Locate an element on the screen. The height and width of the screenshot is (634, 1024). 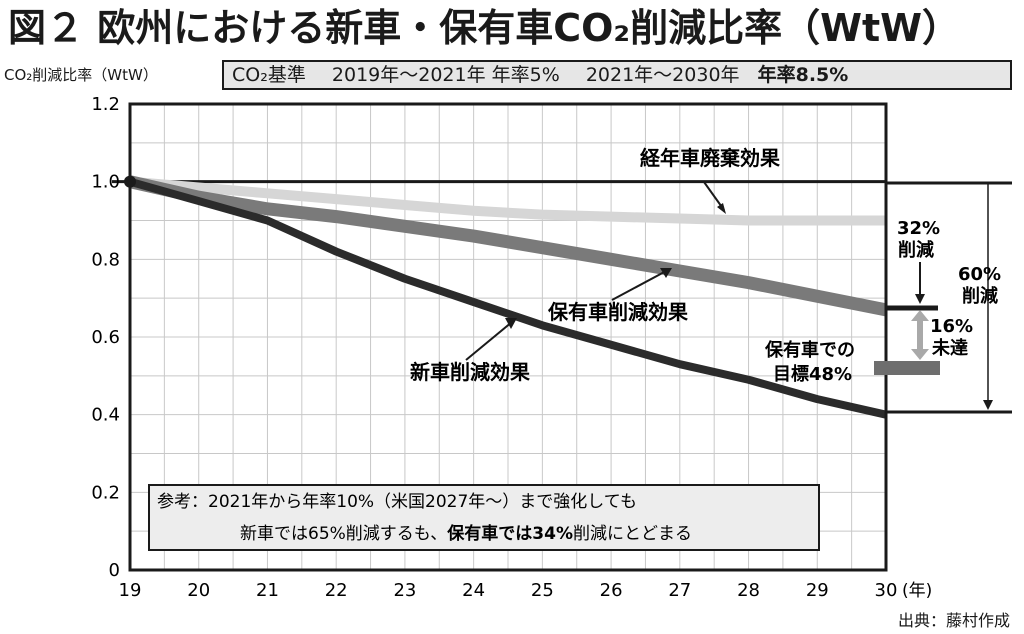
note-line2: 新車では65%削減するも、保有車では34%削減にとどまる is located at coordinates (466, 533).